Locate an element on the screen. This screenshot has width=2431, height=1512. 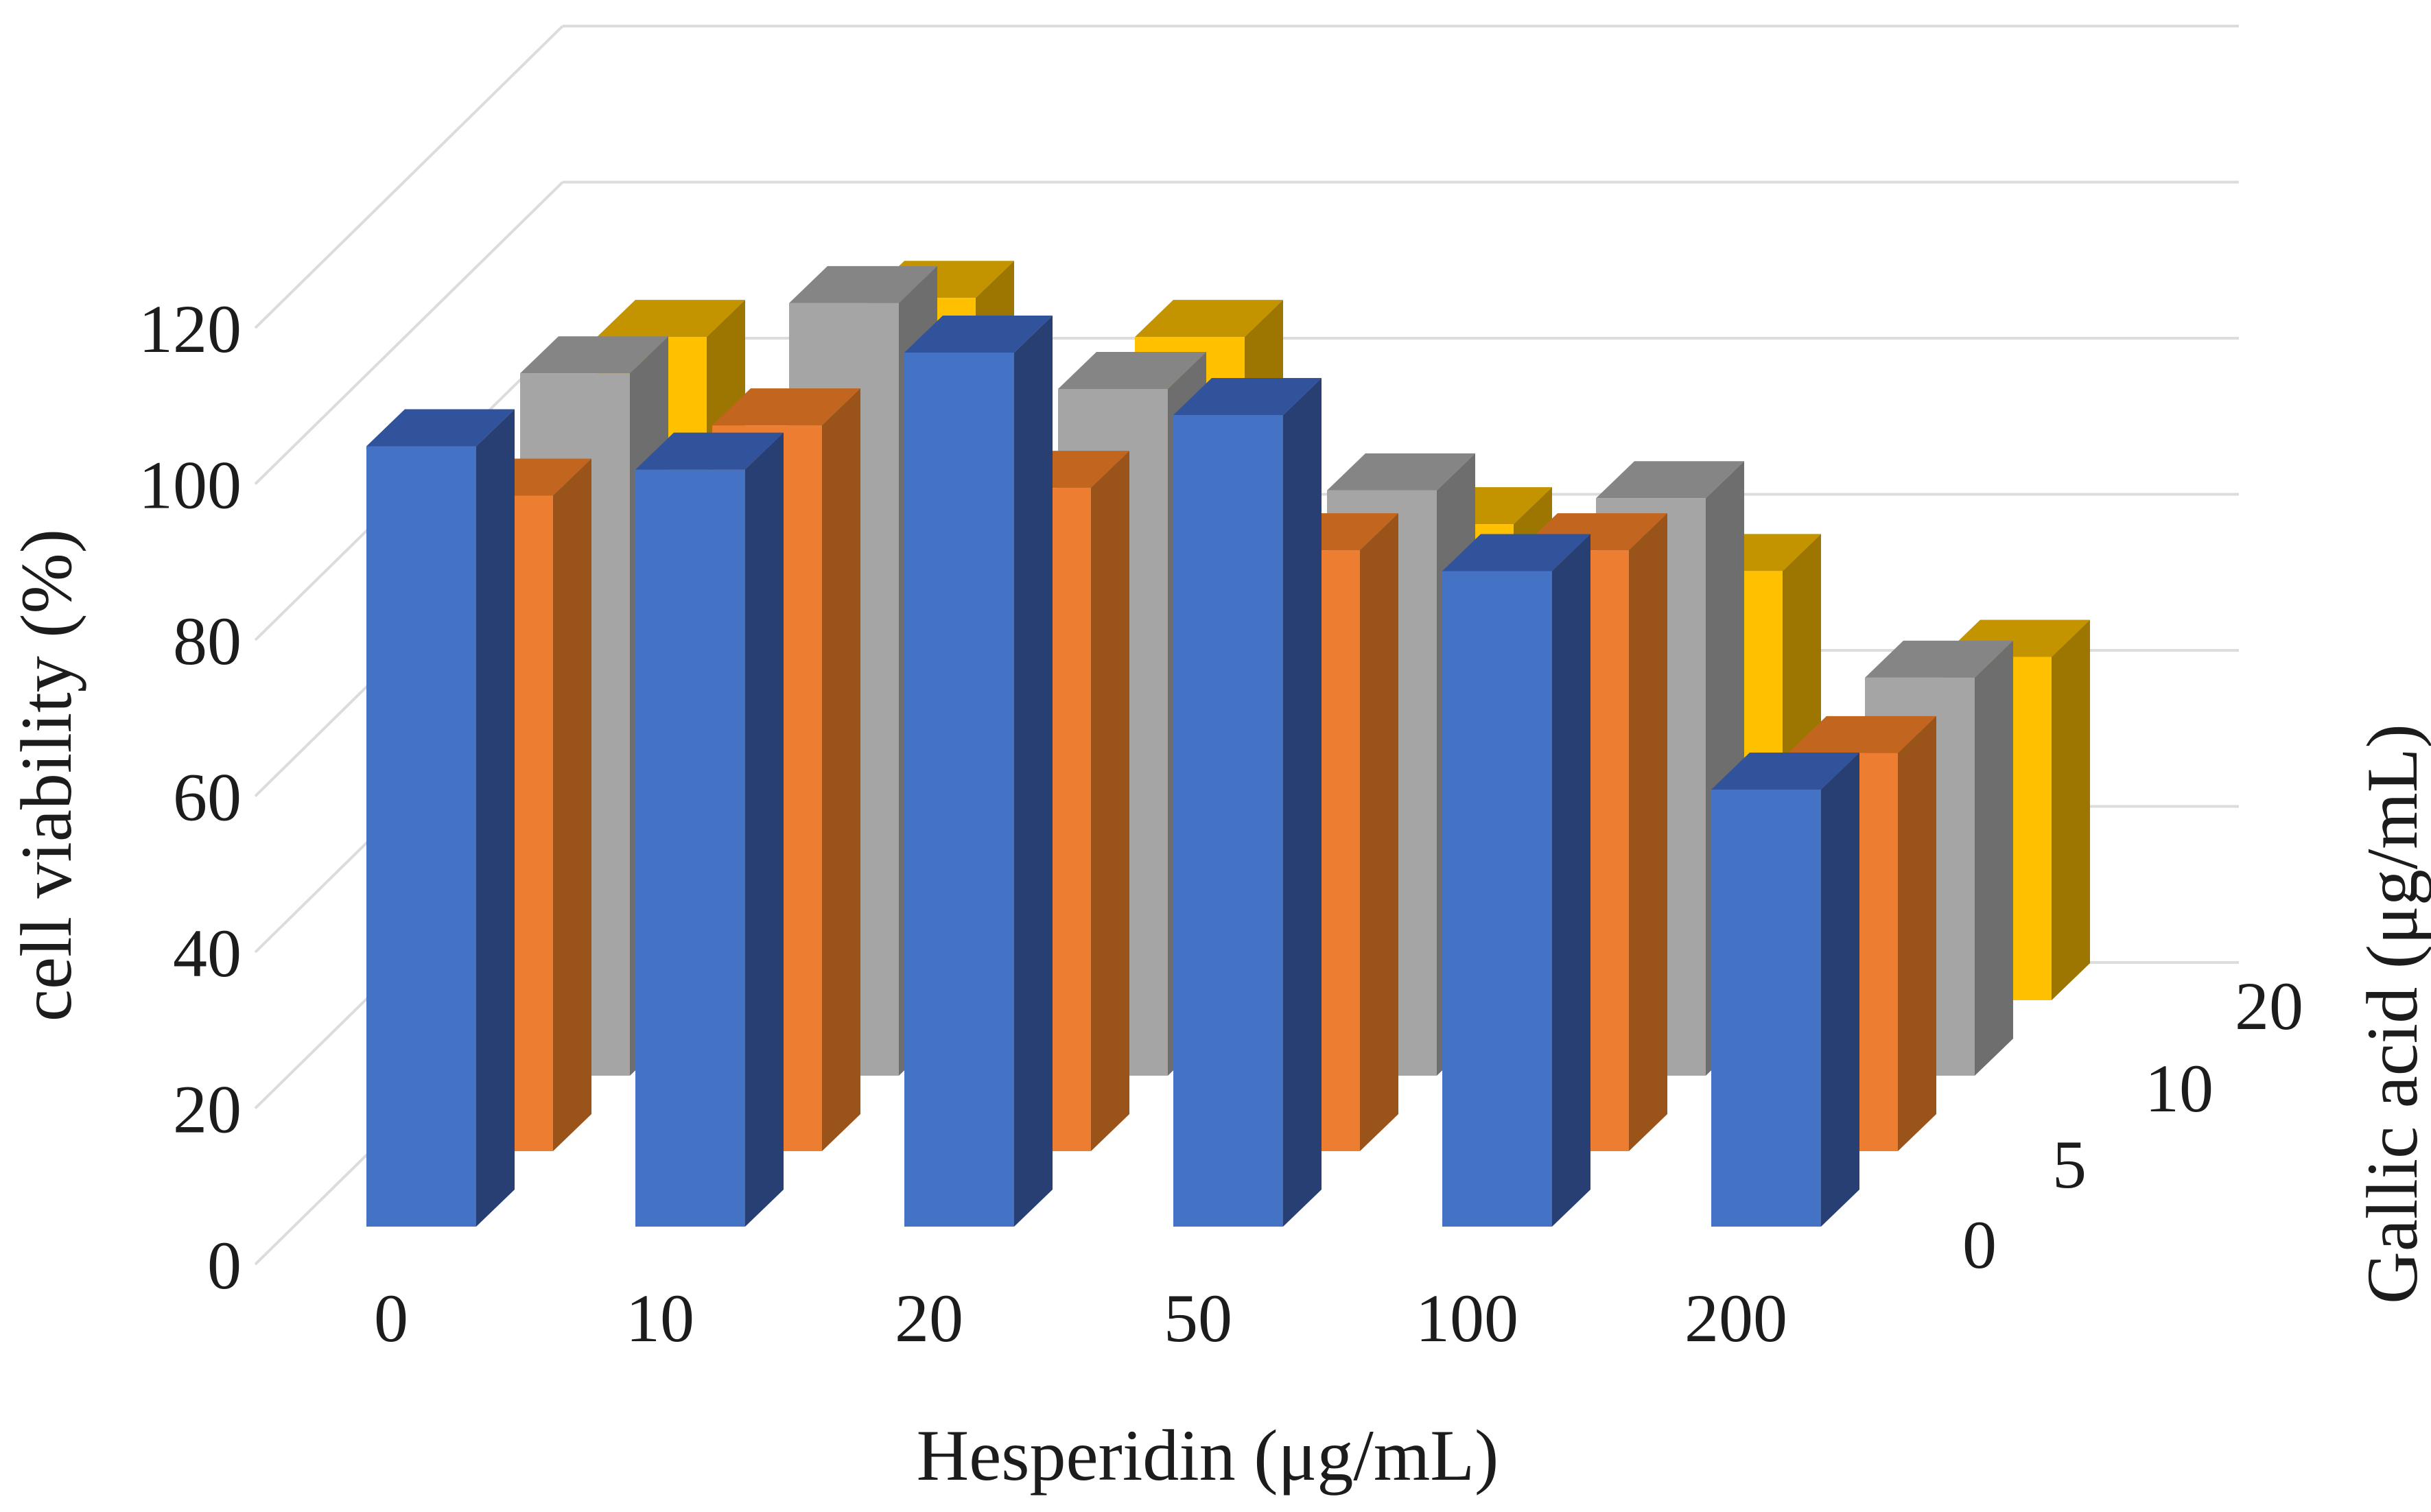
x-tick-label: 20 is located at coordinates (929, 1318).